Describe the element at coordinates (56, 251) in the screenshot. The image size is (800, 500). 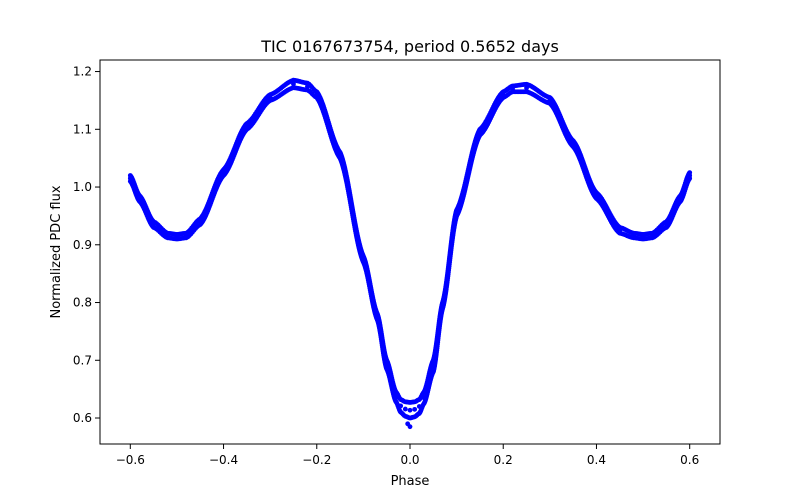
I see `y-axis-label: Normalized PDC flux` at that location.